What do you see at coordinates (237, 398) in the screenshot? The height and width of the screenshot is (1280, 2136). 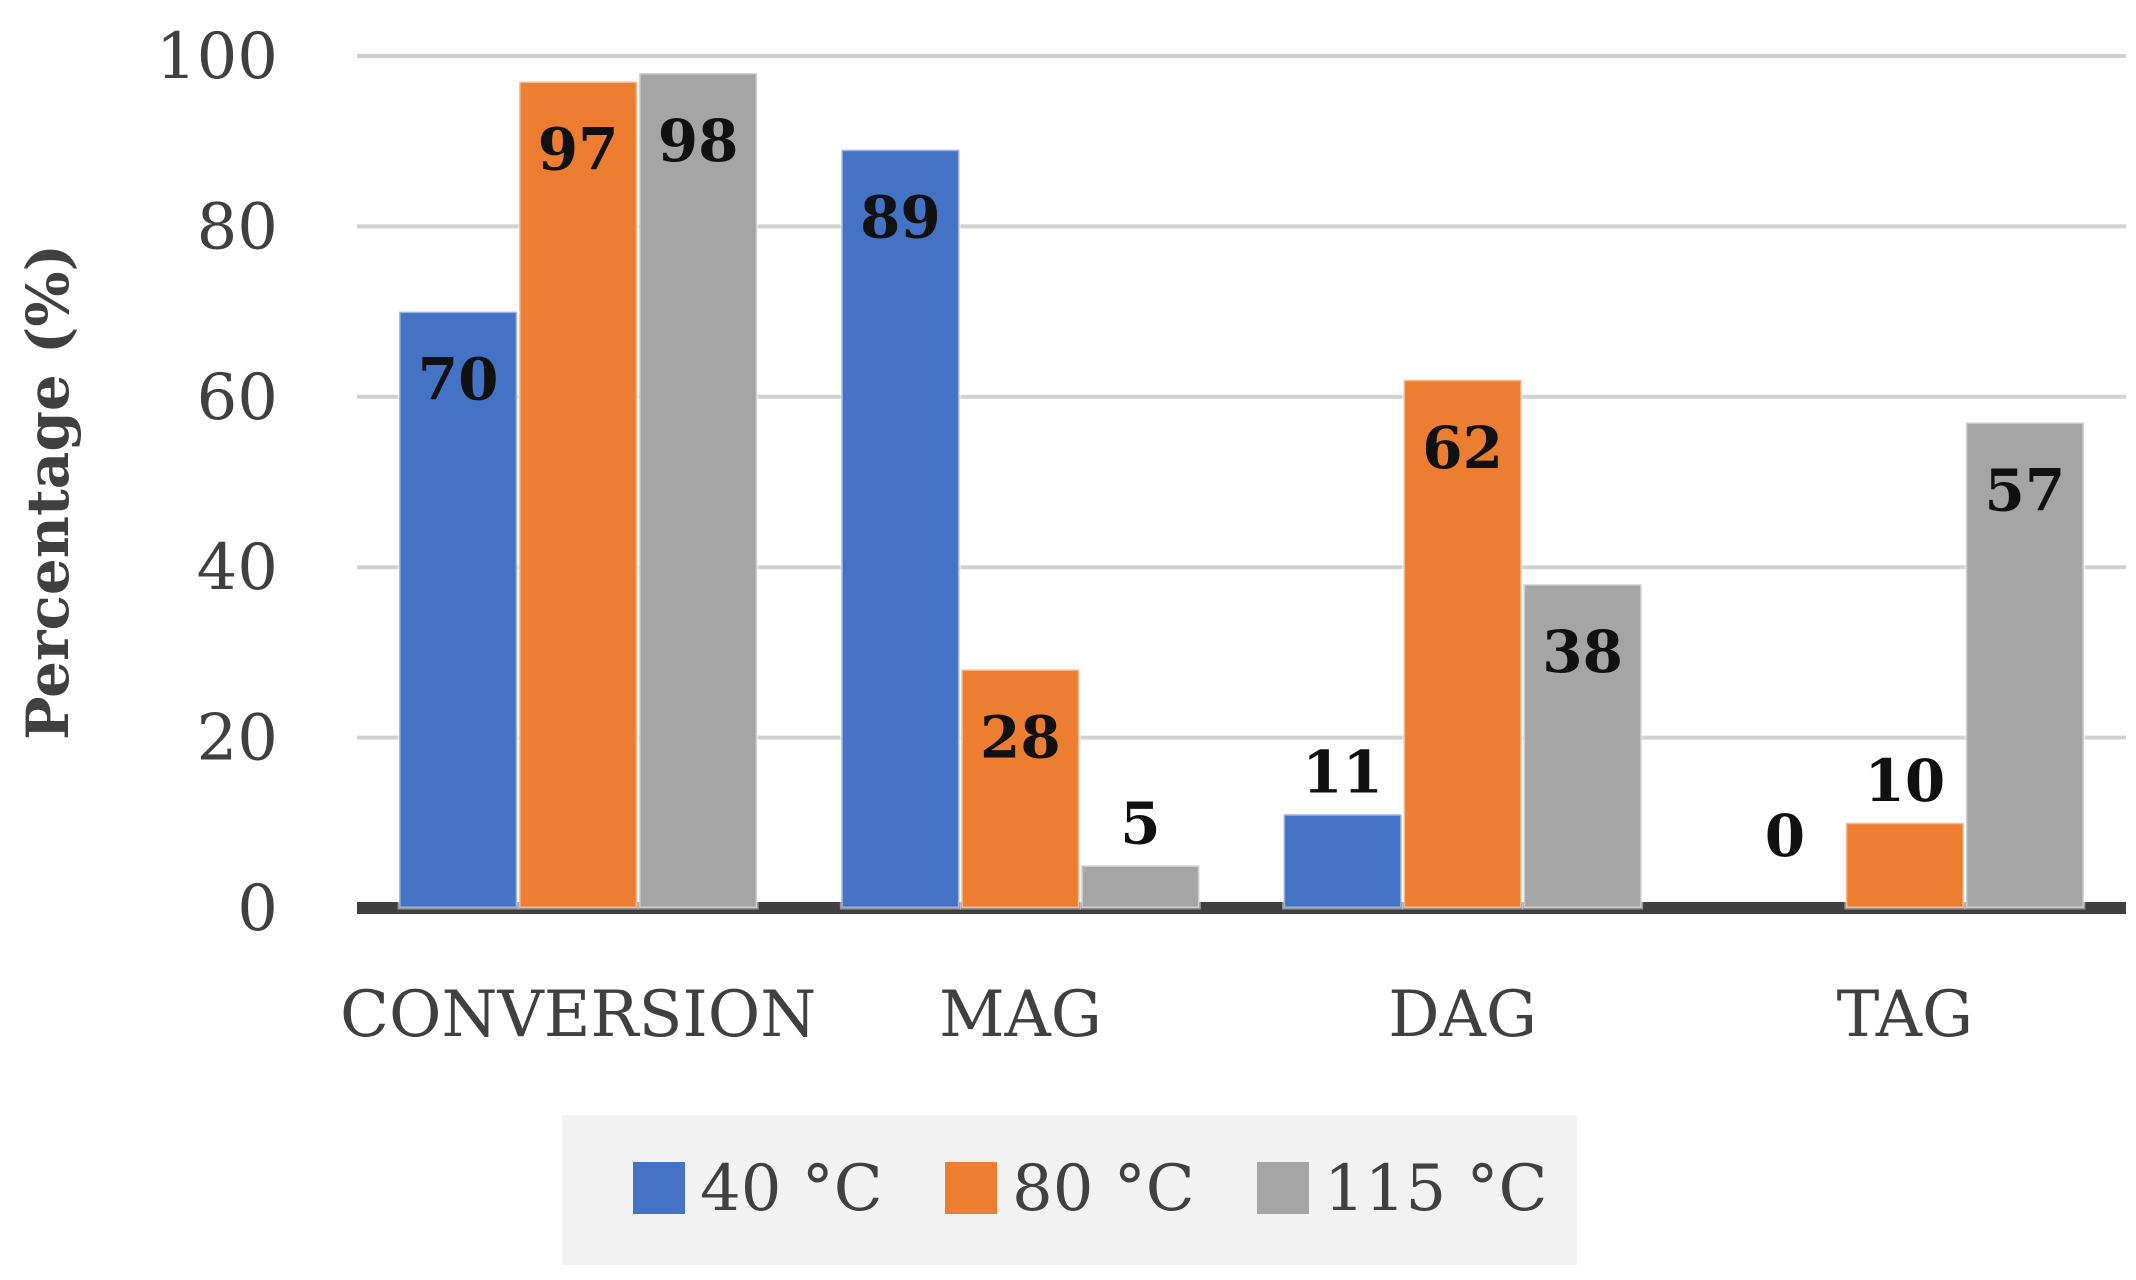 I see `y-tick-label: 60` at bounding box center [237, 398].